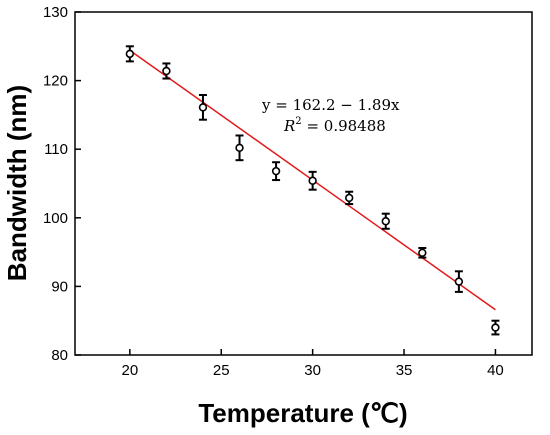 Image resolution: width=550 pixels, height=435 pixels. Describe the element at coordinates (312, 370) in the screenshot. I see `x-tick-label: 30` at that location.